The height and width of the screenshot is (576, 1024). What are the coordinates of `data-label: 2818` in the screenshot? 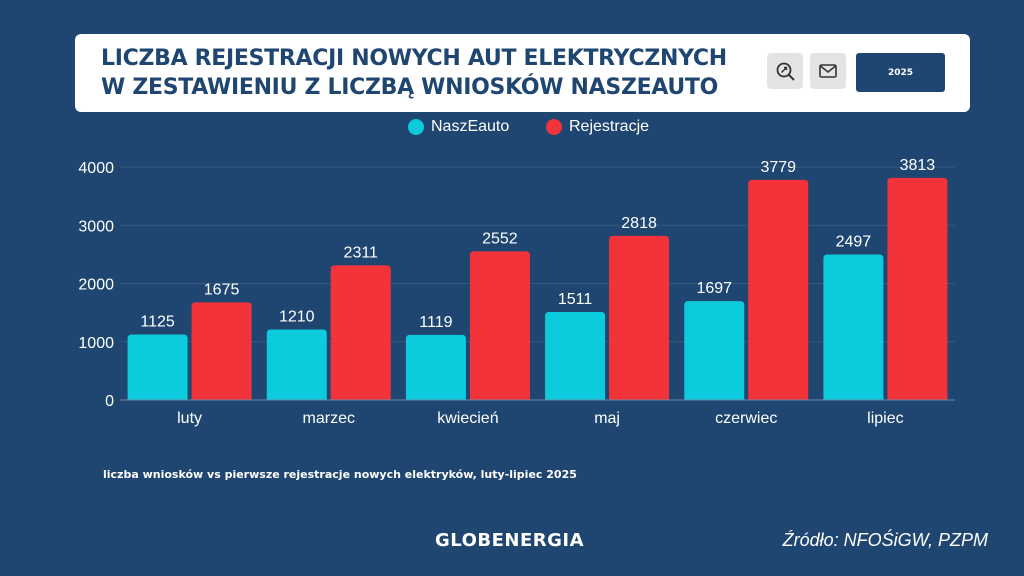 It's located at (639, 223).